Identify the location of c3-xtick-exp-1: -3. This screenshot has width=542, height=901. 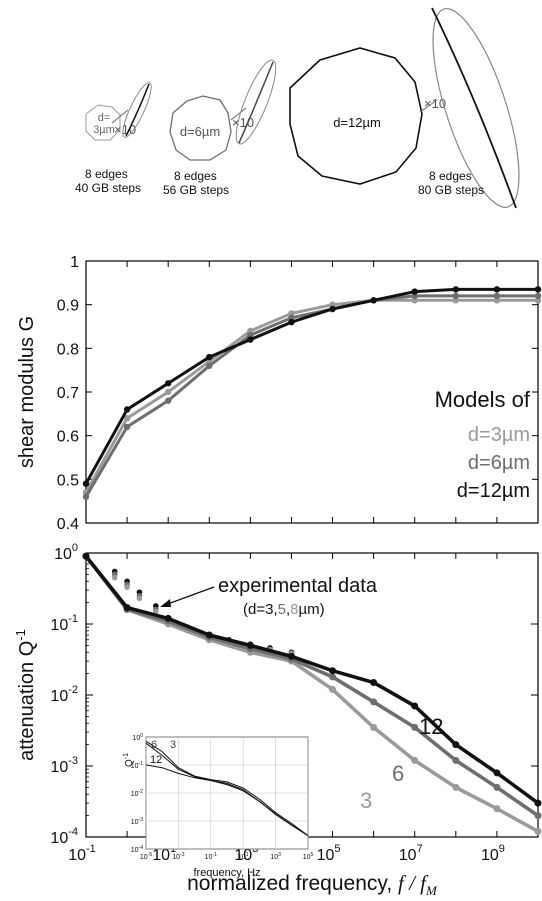
(182, 855).